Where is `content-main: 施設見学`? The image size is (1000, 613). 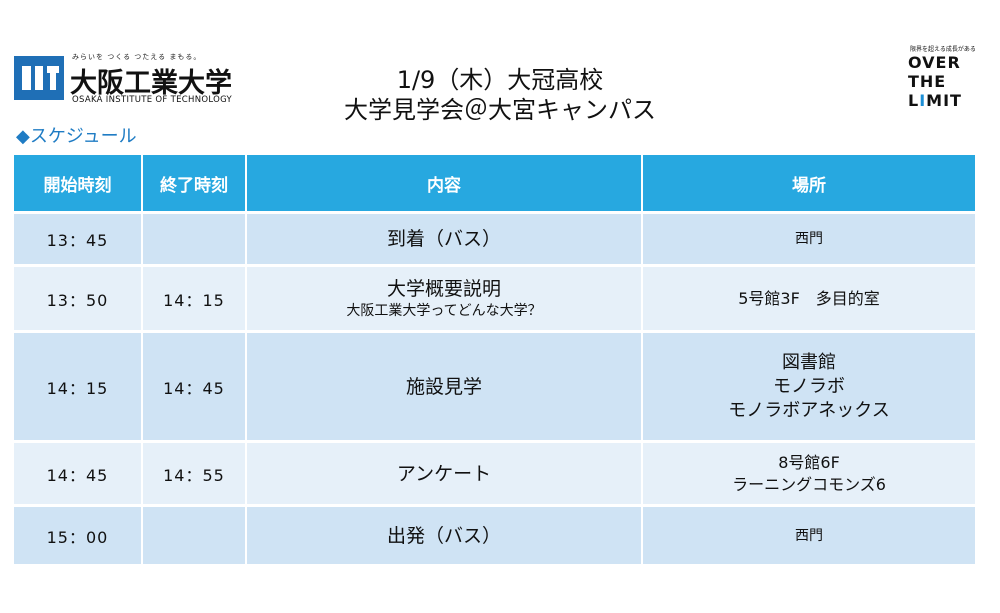 content-main: 施設見学 is located at coordinates (443, 386).